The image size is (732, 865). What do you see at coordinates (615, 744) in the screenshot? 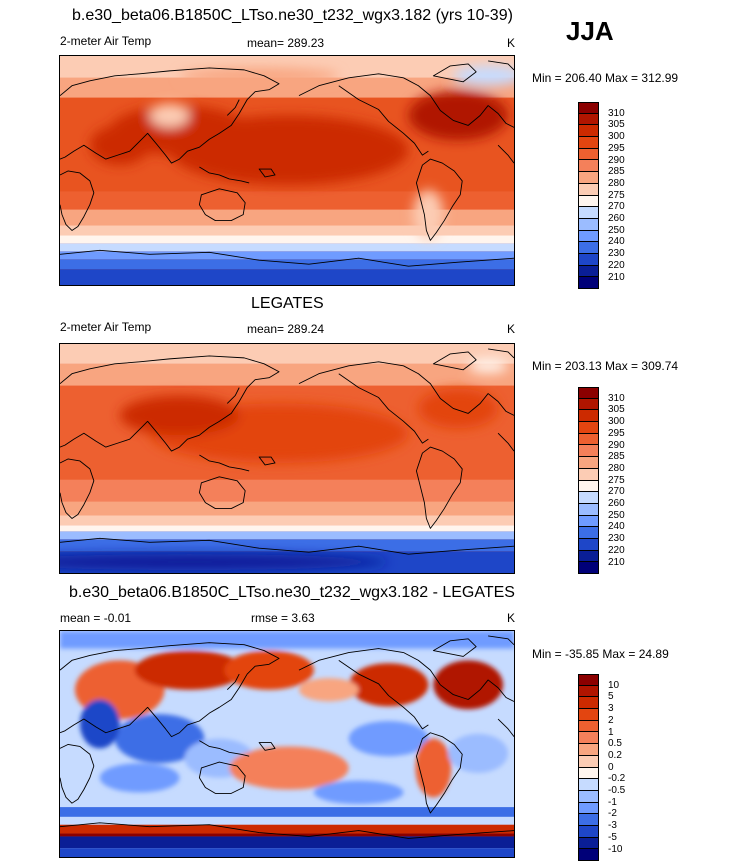
I see `colorbar-tick-label: 0.5` at bounding box center [615, 744].